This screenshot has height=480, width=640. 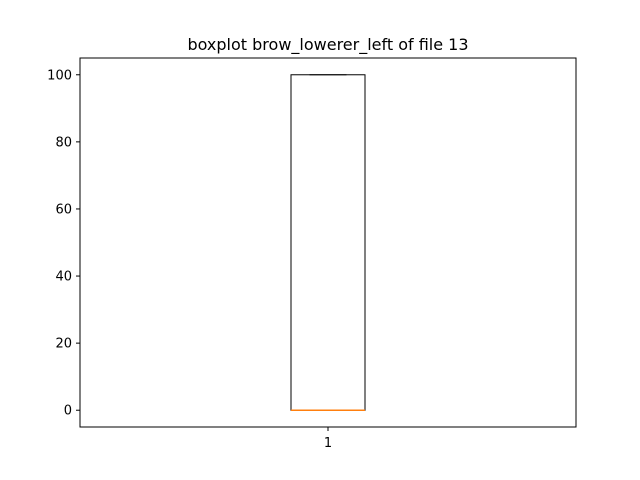 I want to click on x-tick-label: 1, so click(x=328, y=443).